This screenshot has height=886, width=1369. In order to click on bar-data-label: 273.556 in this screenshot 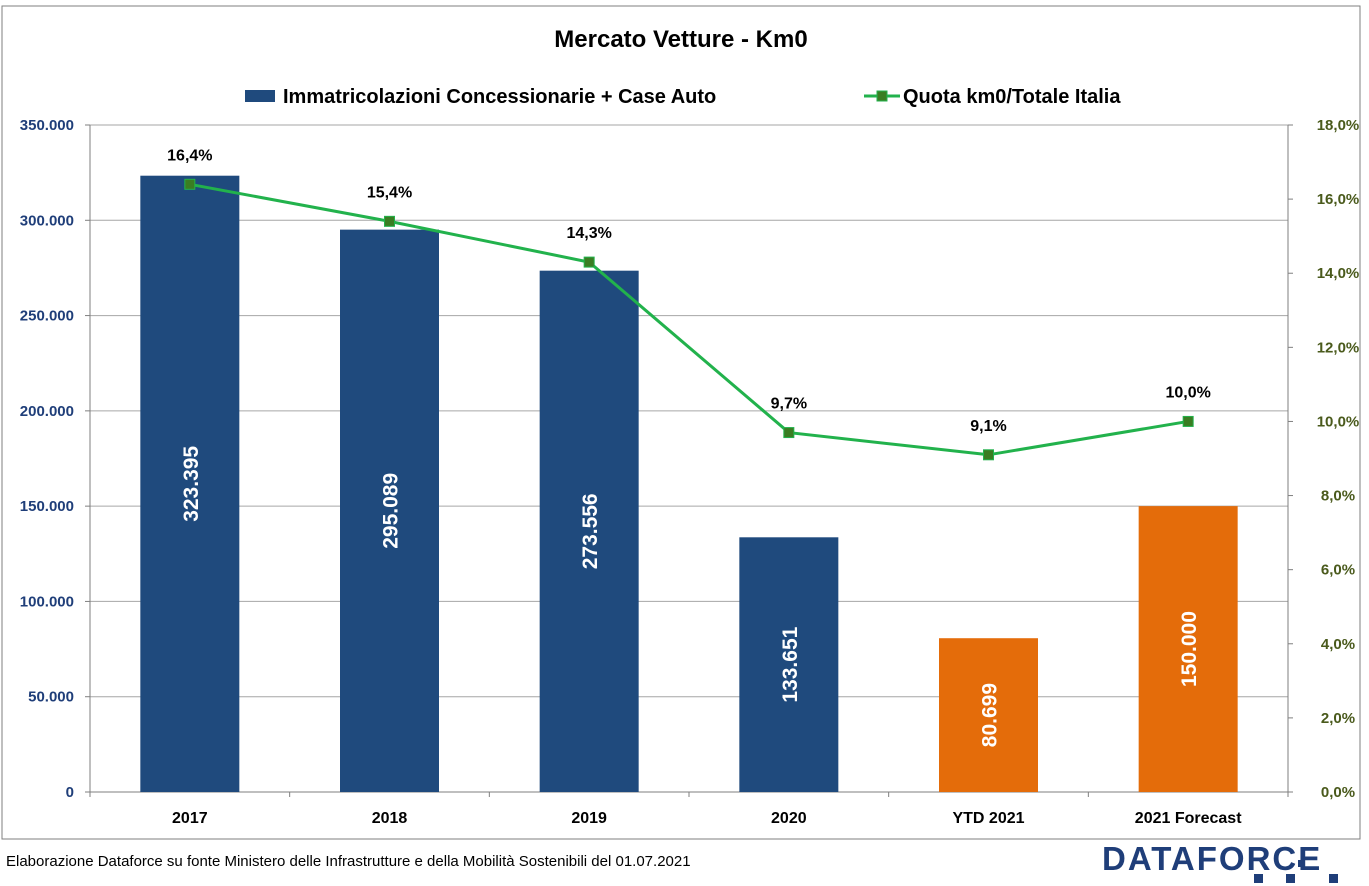, I will do `click(590, 531)`.